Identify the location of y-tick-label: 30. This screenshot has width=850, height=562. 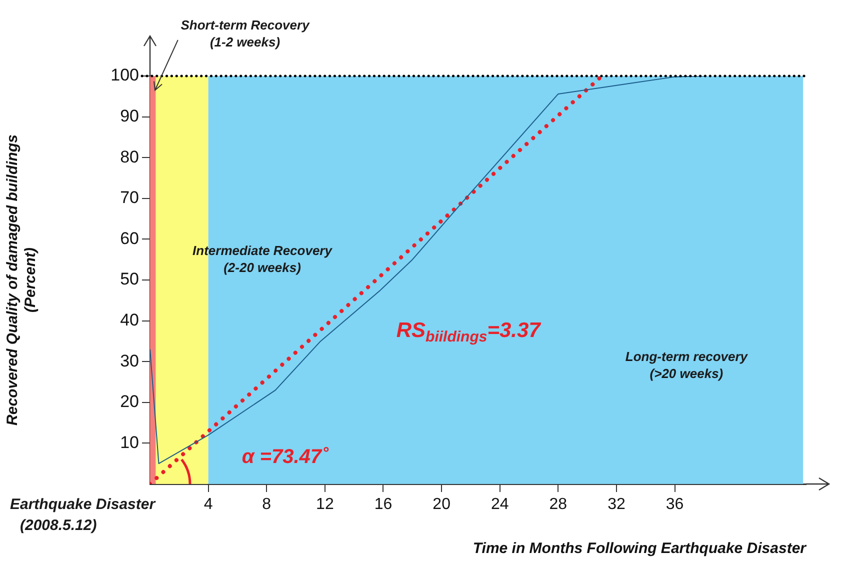
(129, 360).